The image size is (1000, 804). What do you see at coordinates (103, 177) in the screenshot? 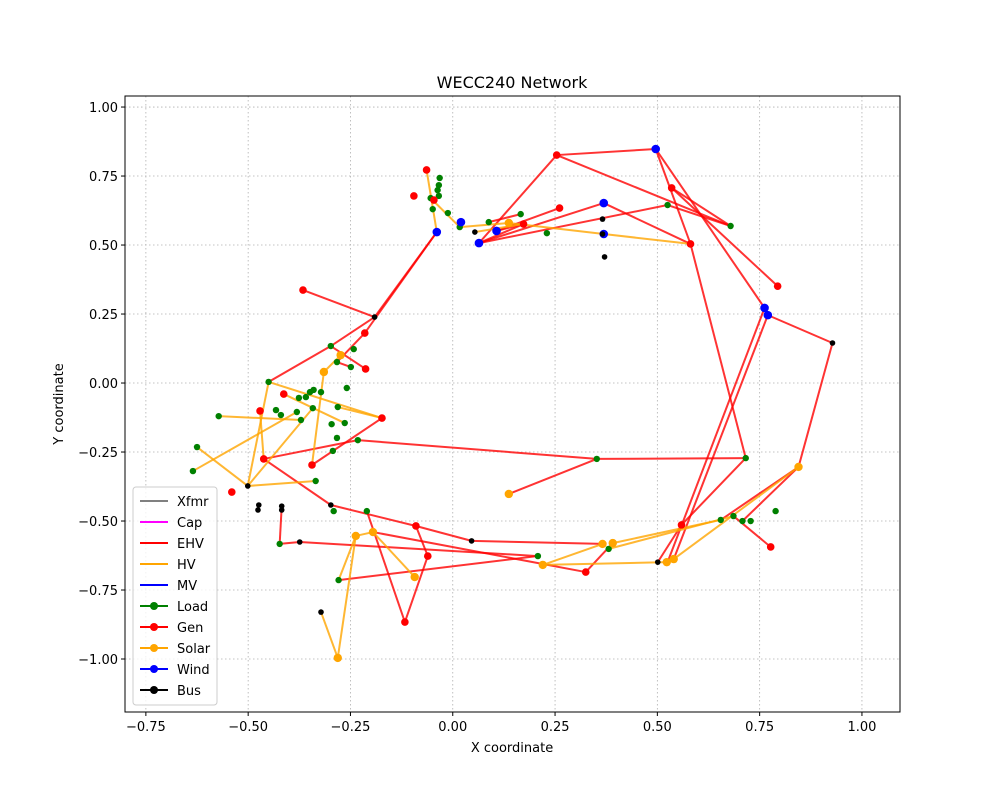
I see `y-tick-label: 0.75` at bounding box center [103, 177].